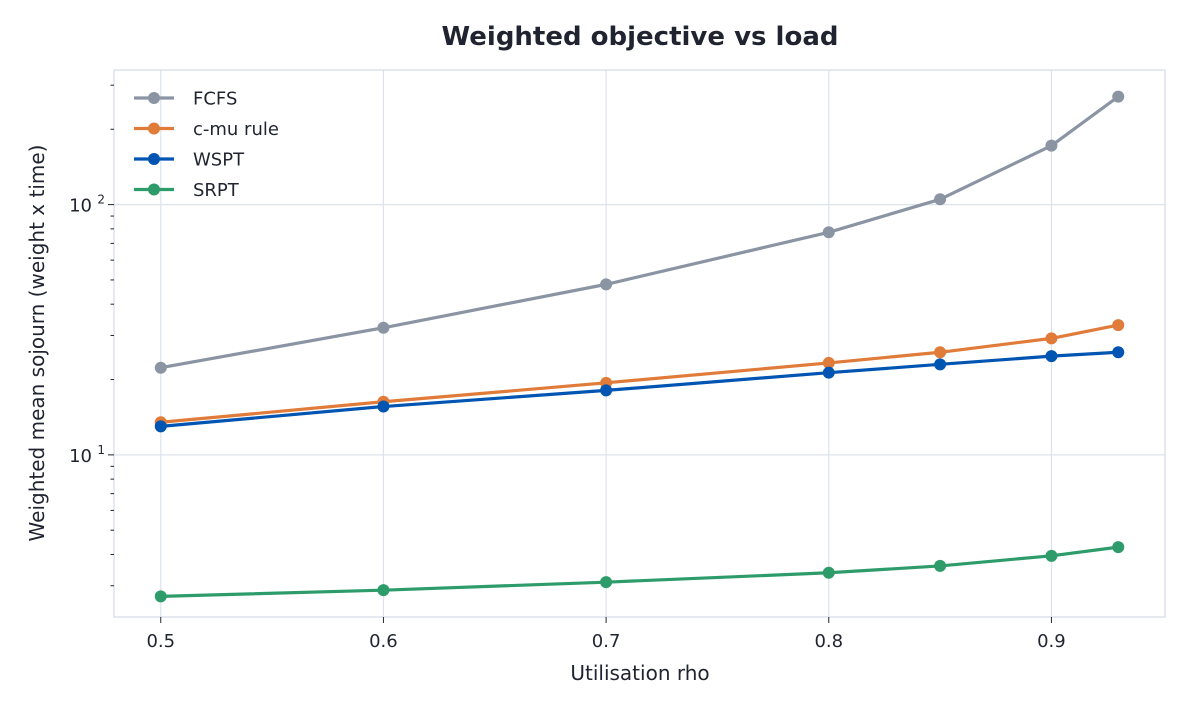 The height and width of the screenshot is (714, 1190). Describe the element at coordinates (206, 145) in the screenshot. I see `legend: FCFS c-mu rule WSPT SRPT` at that location.